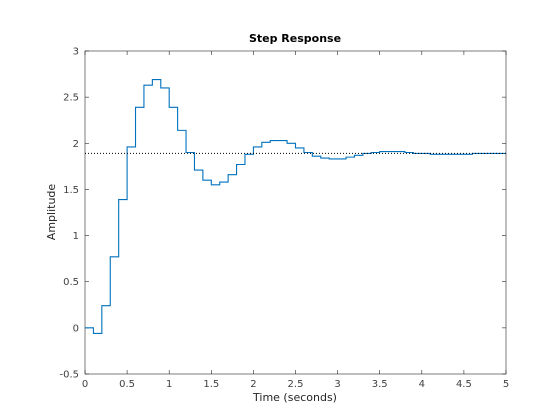 Image resolution: width=560 pixels, height=420 pixels. I want to click on y-tick-label: 2, so click(76, 144).